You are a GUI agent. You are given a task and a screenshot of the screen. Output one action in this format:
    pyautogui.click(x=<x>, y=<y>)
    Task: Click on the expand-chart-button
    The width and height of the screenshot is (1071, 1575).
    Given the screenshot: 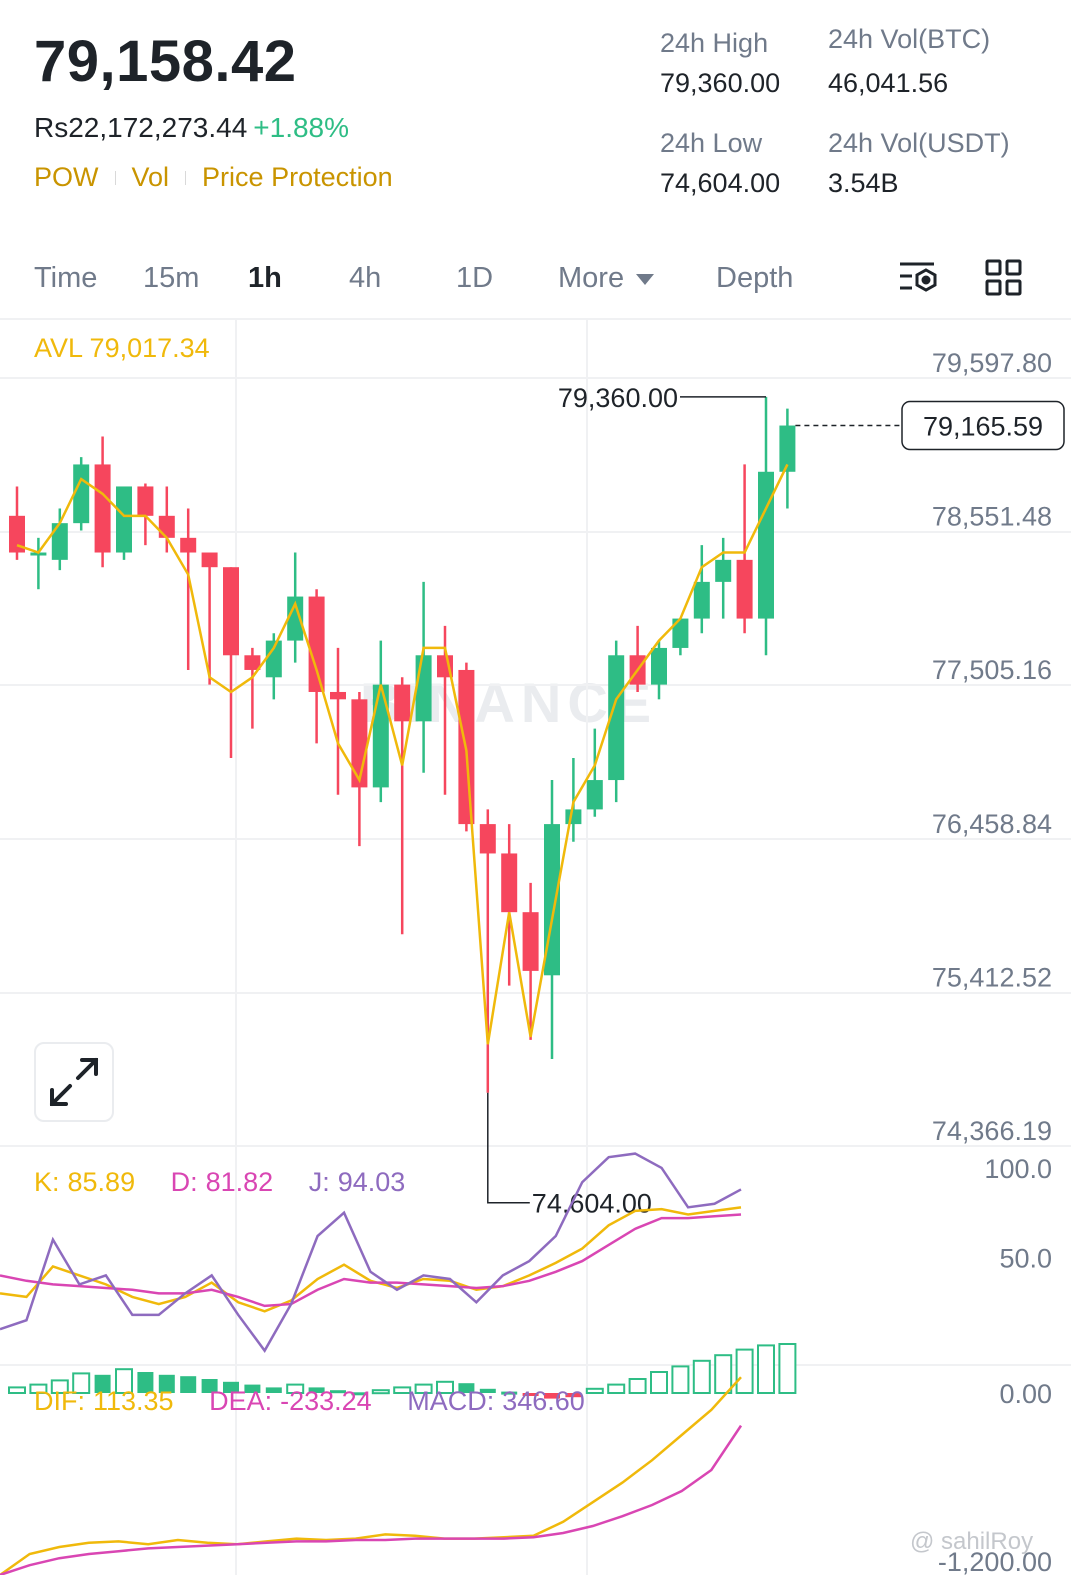 What is the action you would take?
    pyautogui.click(x=74, y=1082)
    